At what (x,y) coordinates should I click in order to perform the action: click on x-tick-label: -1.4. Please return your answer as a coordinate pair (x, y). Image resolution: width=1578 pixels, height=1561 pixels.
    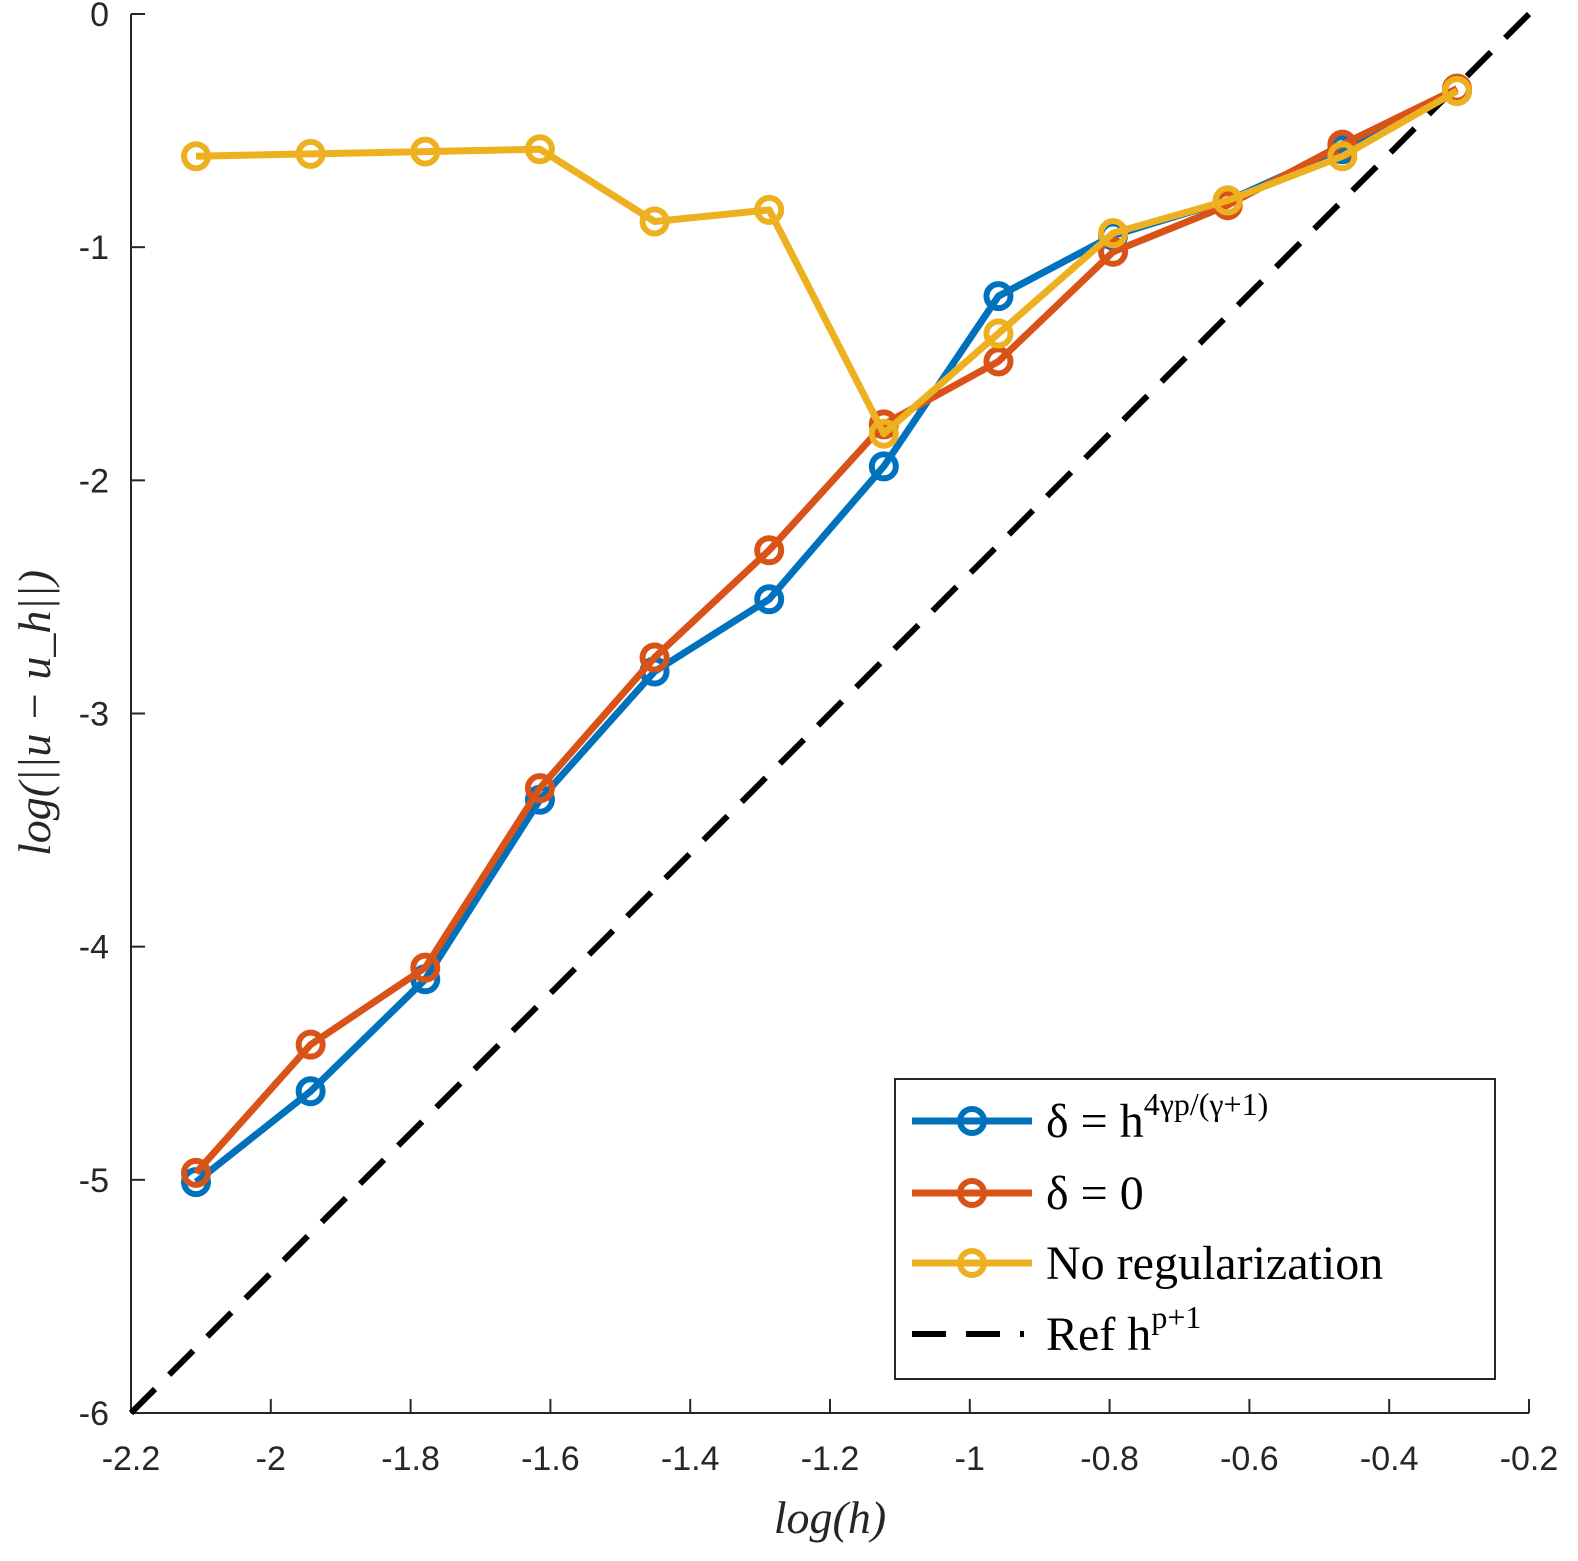
    Looking at the image, I should click on (690, 1459).